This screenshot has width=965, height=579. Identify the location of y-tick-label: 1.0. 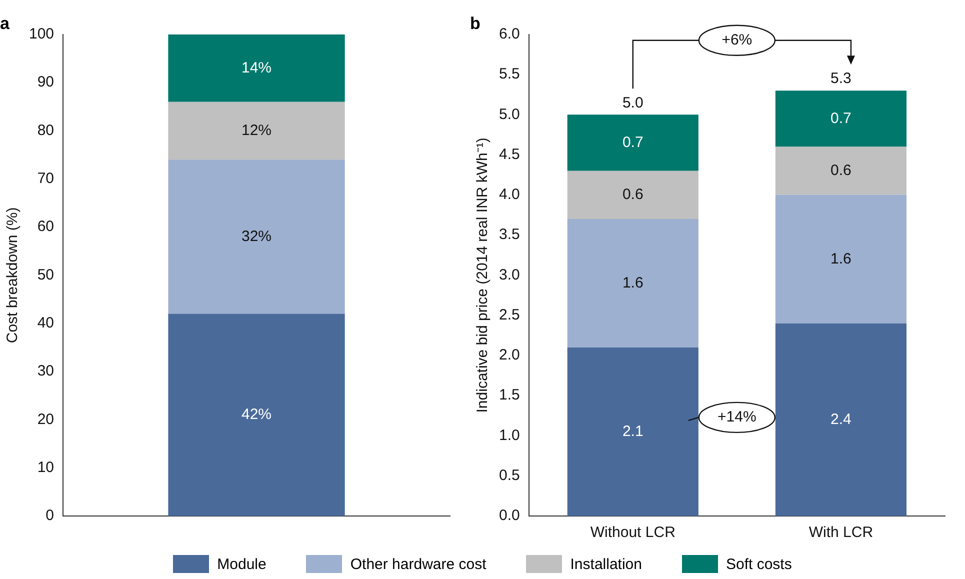
(509, 435).